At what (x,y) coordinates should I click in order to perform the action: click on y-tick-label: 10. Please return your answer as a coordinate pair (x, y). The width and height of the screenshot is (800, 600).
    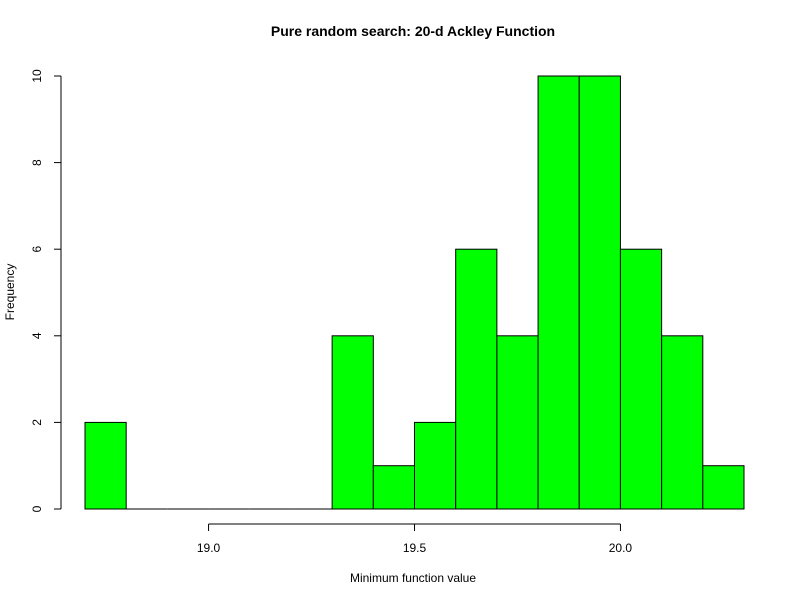
    Looking at the image, I should click on (37, 76).